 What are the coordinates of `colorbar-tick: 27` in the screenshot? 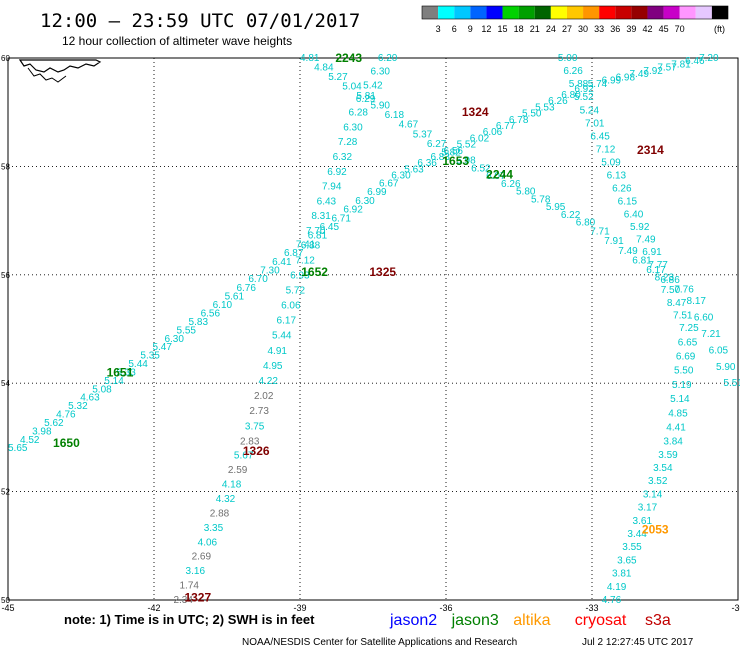 It's located at (567, 29).